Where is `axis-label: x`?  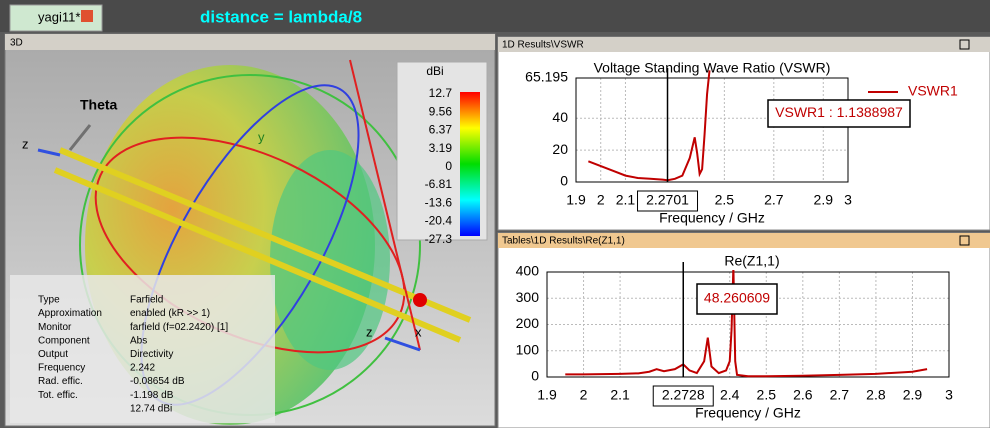
axis-label: x is located at coordinates (418, 331).